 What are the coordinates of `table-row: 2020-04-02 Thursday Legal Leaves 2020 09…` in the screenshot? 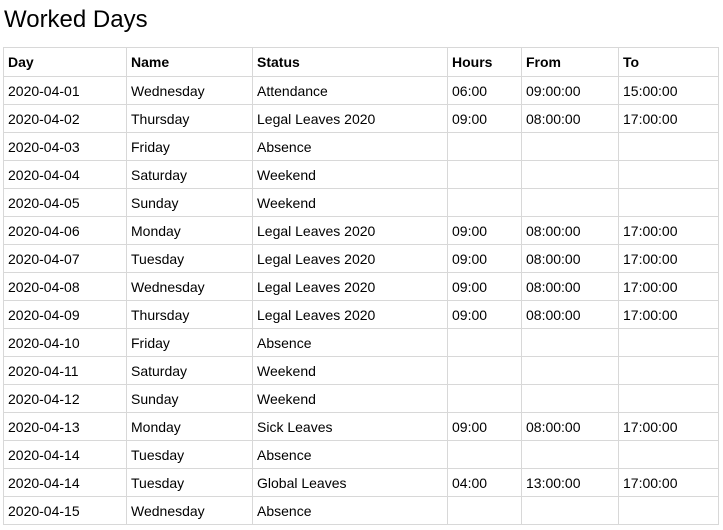 It's located at (361, 118).